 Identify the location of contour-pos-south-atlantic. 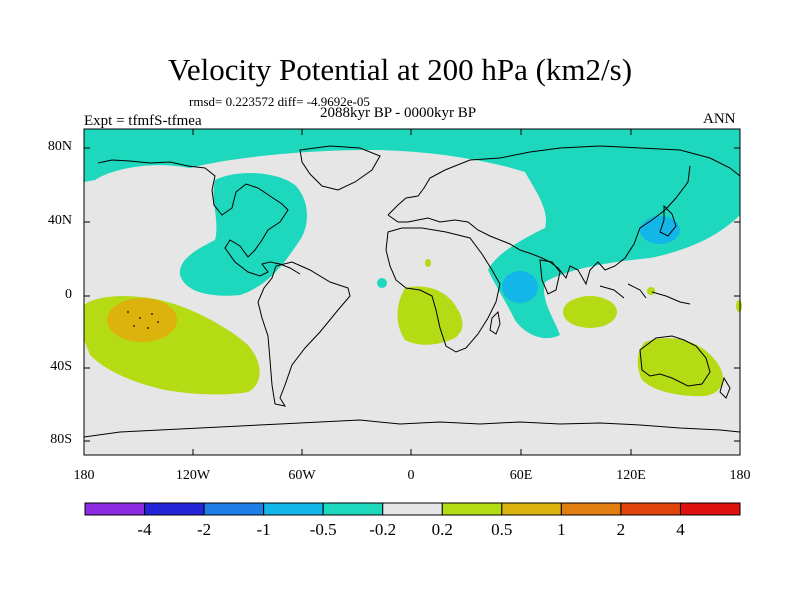
(430, 315).